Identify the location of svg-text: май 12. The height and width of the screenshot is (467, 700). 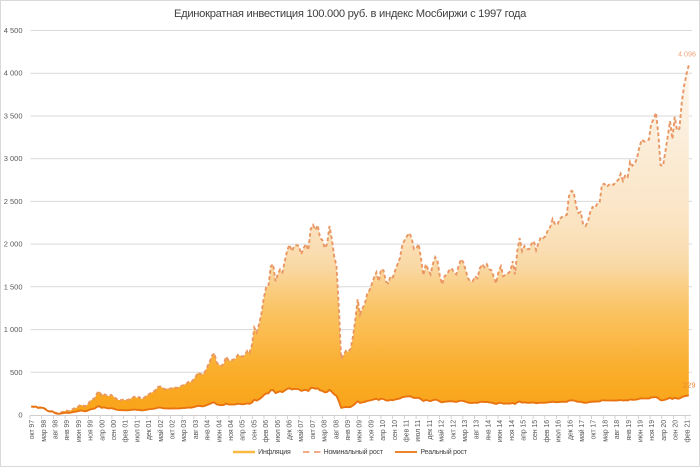
(442, 431).